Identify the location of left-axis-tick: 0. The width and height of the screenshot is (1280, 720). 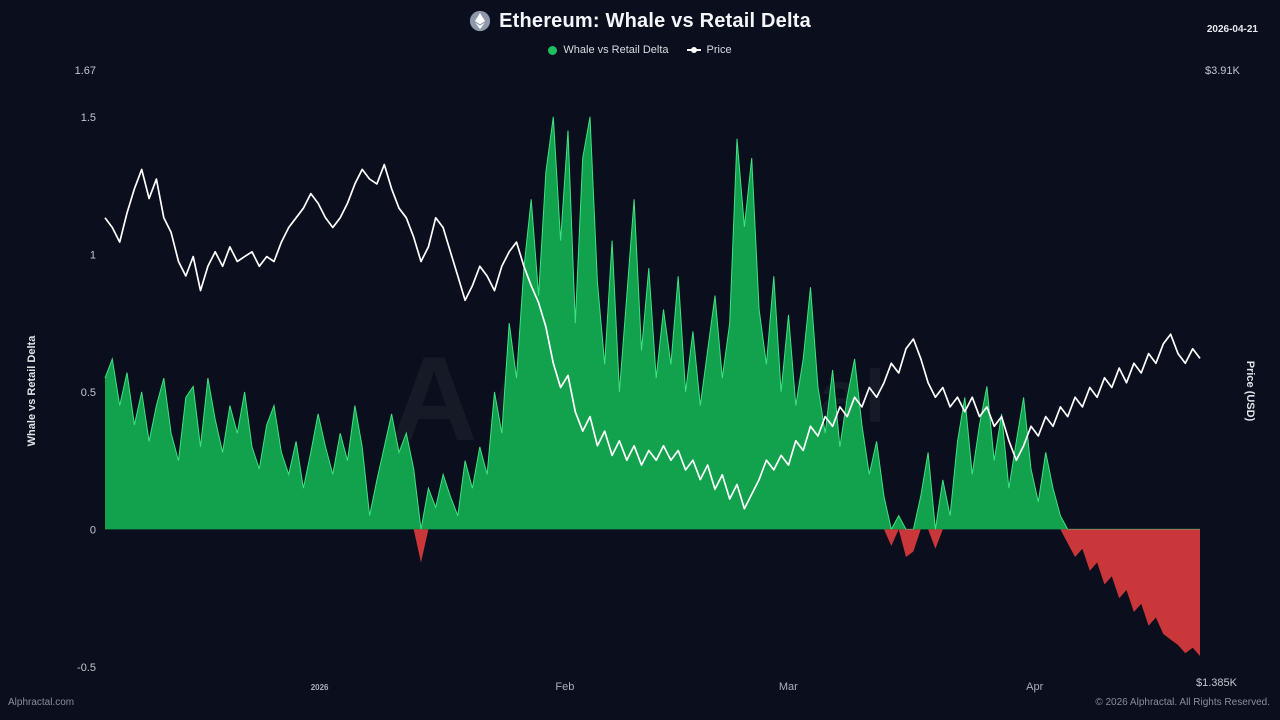
(93, 530).